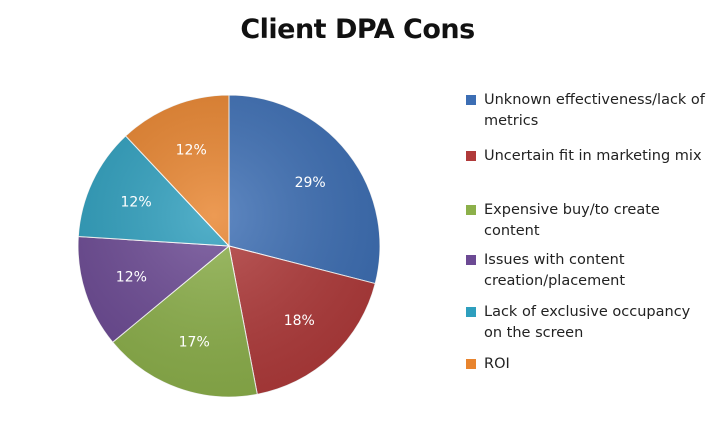 This screenshot has width=715, height=431. Describe the element at coordinates (593, 156) in the screenshot. I see `legend-label: Uncertain fit in marketing mix` at that location.